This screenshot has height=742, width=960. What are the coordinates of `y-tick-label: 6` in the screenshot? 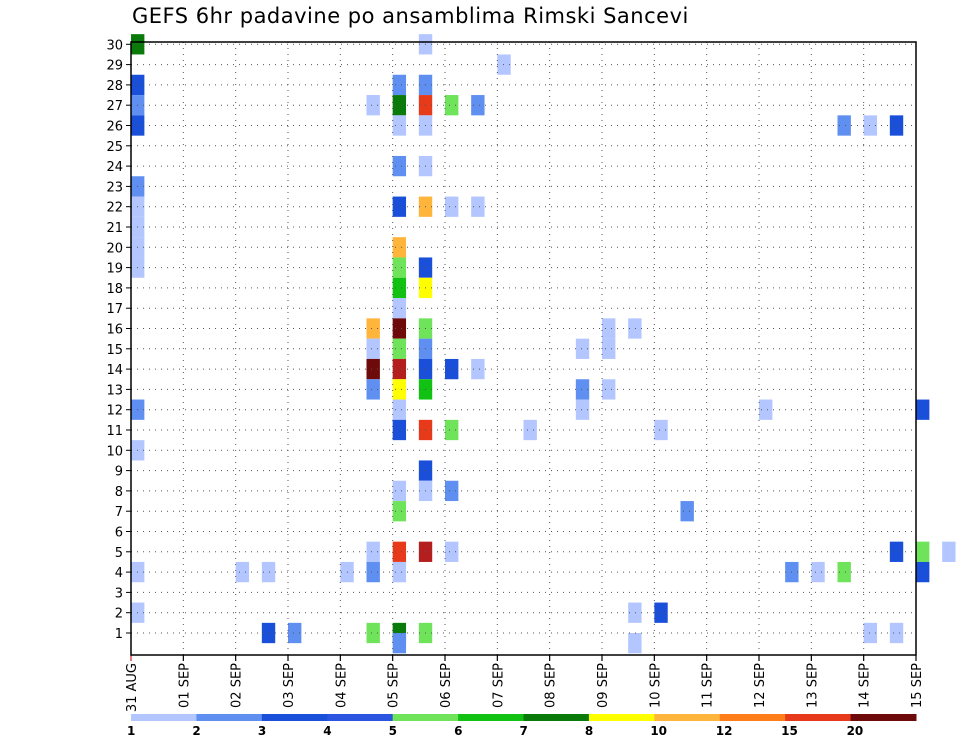 It's located at (119, 533).